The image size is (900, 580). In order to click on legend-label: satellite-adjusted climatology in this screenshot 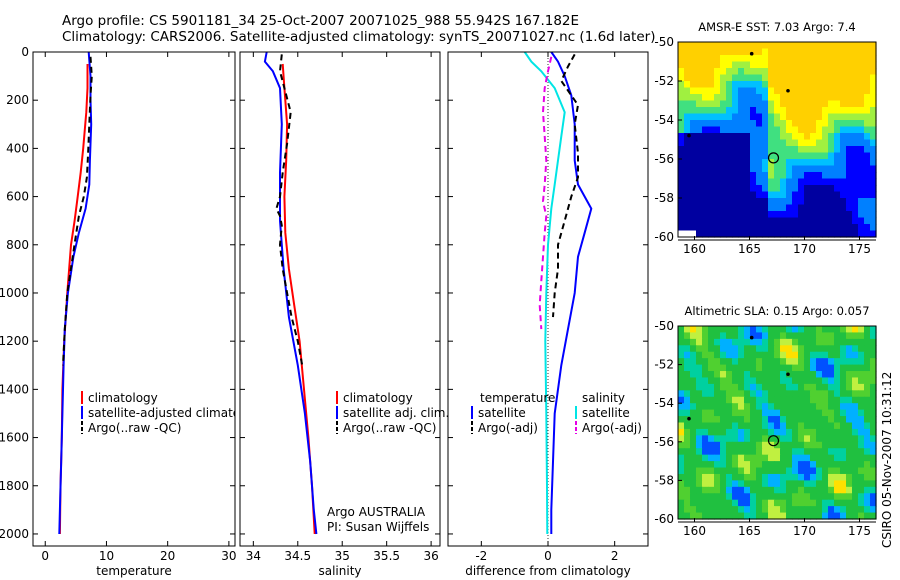, I will do `click(177, 413)`.